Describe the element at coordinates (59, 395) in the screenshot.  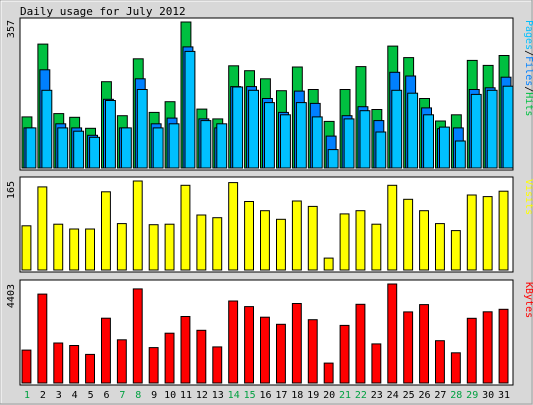
I see `x-label-day-3: 3` at that location.